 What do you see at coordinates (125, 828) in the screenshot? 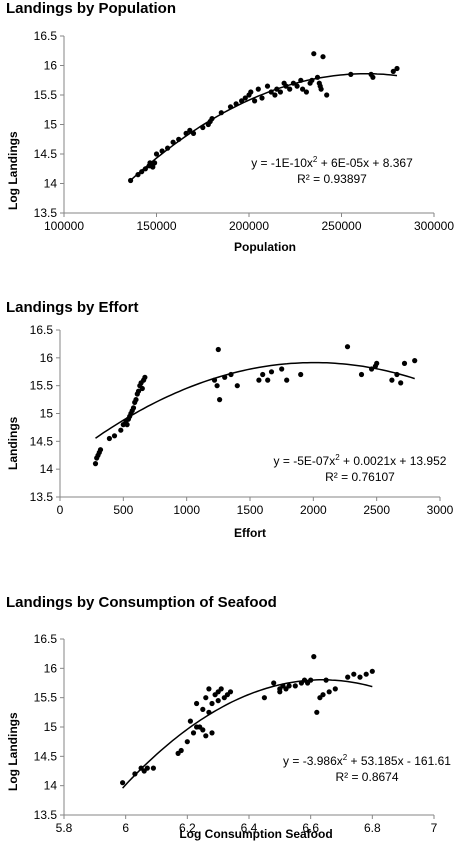
I see `x-tick-label: 6` at bounding box center [125, 828].